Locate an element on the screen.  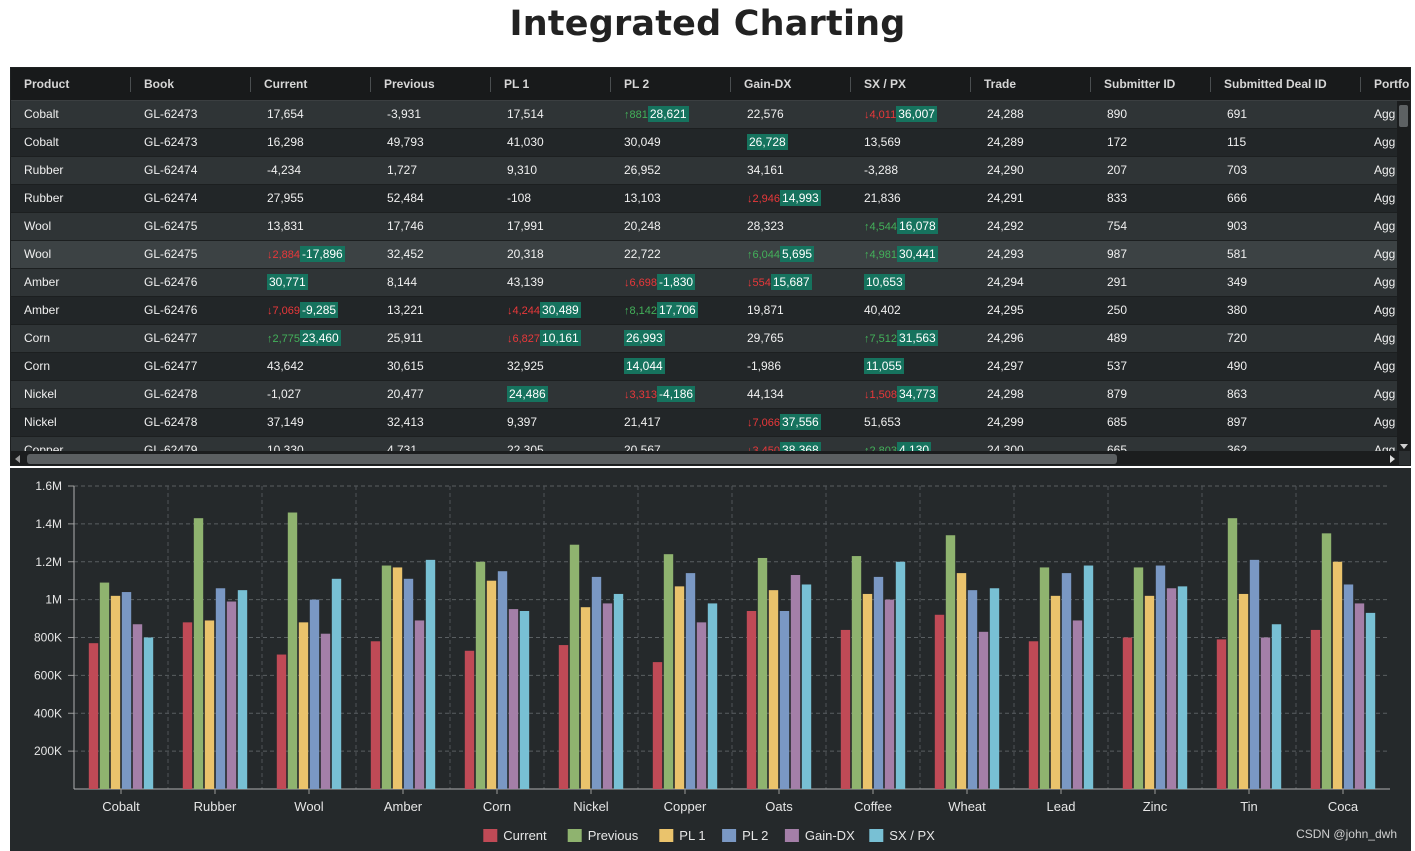
table-cell: 20,318 is located at coordinates (551, 254).